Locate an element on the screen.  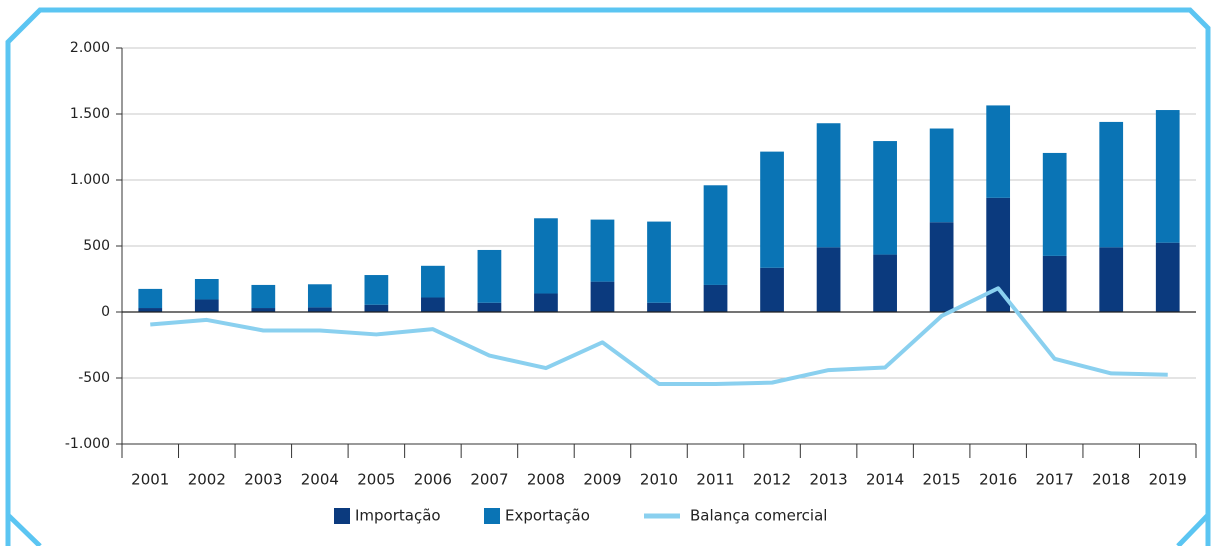
legend-label: Exportação is located at coordinates (547, 516).